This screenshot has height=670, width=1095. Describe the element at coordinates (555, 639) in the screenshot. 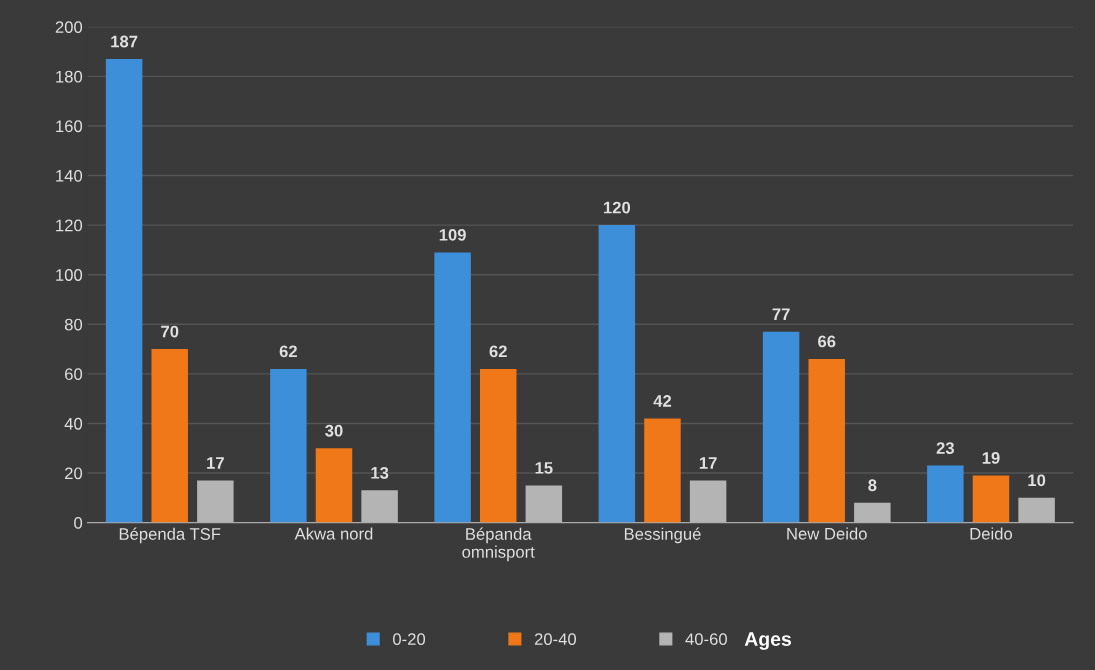

I see `legend-label: 20-40` at that location.